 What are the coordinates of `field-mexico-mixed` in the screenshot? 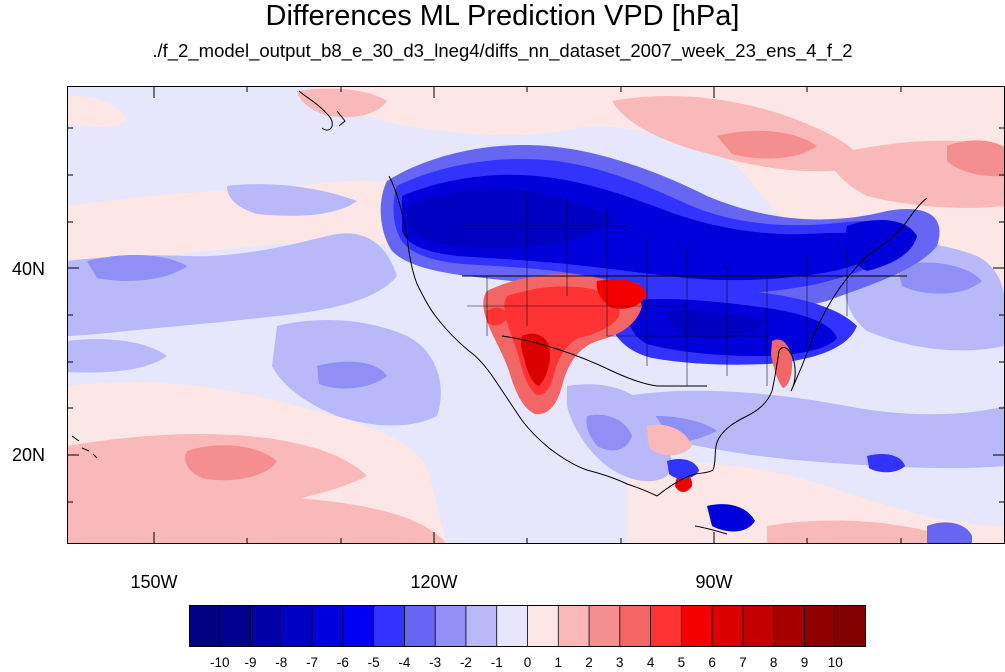 It's located at (769, 464).